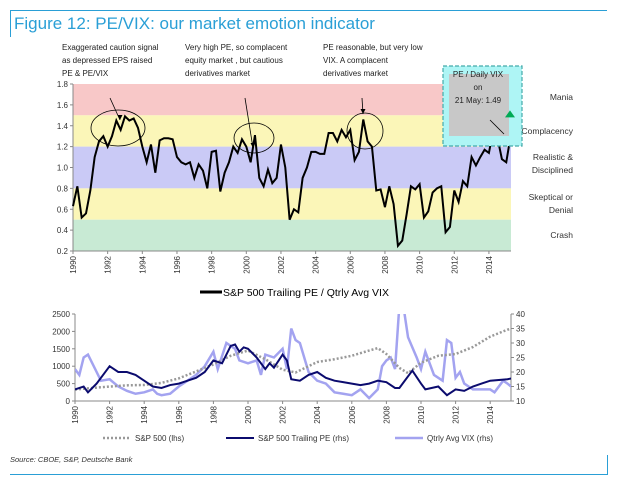 This screenshot has width=617, height=480. What do you see at coordinates (478, 100) in the screenshot?
I see `callout-text: 21 May: 1.49` at bounding box center [478, 100].